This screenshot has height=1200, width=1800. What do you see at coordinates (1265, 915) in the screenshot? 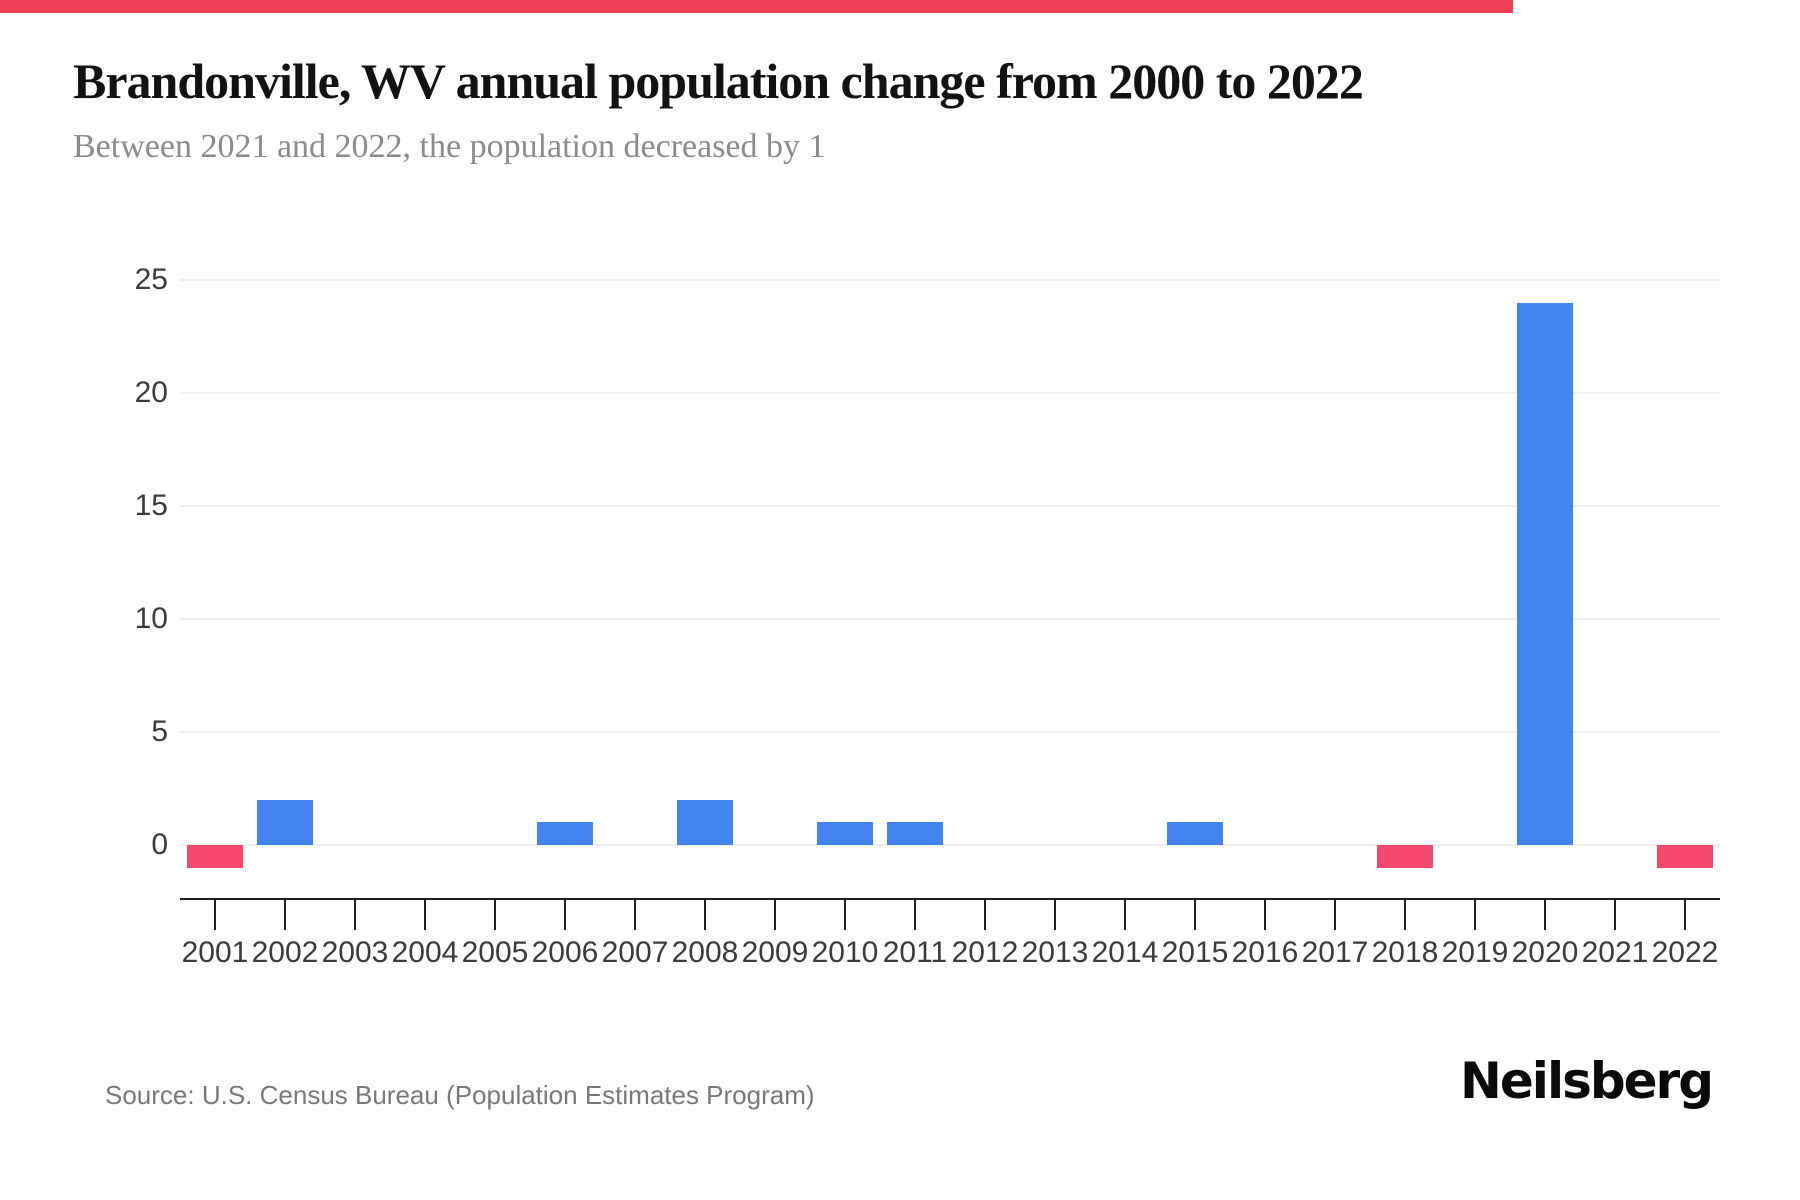
I see `x-tick-2016` at bounding box center [1265, 915].